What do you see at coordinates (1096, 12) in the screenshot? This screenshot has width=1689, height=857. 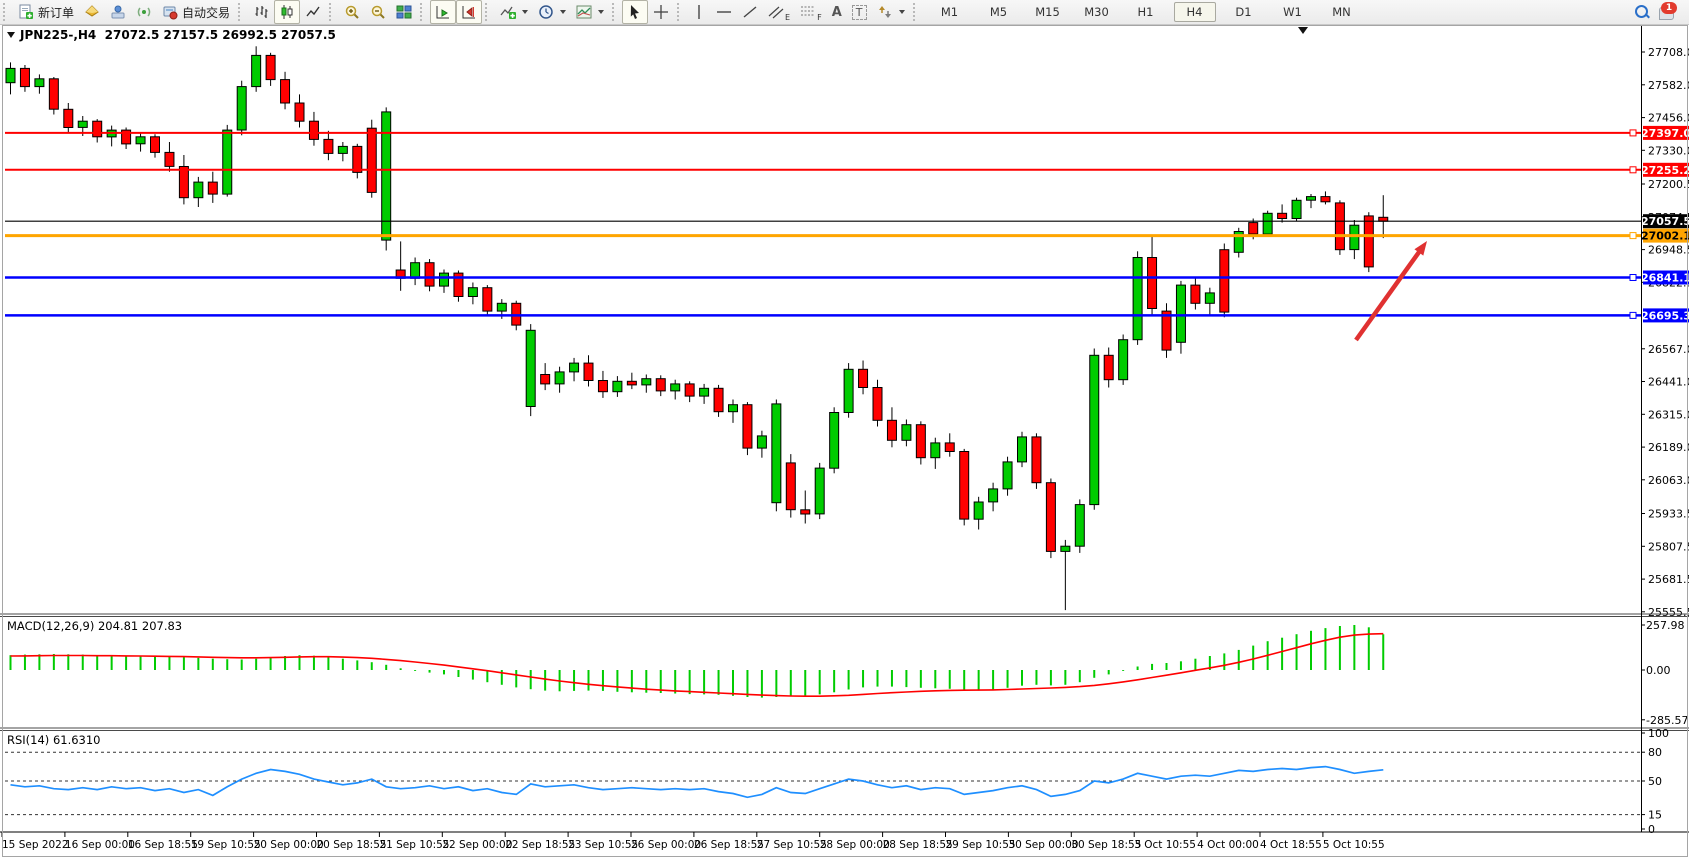 I see `timeframe-M30: M30` at bounding box center [1096, 12].